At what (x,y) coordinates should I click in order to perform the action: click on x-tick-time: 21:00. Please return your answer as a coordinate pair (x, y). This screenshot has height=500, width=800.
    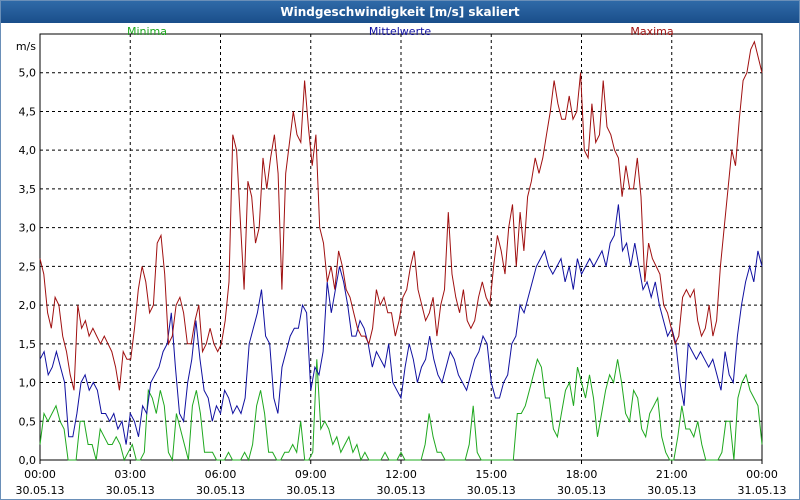
    Looking at the image, I should click on (672, 474).